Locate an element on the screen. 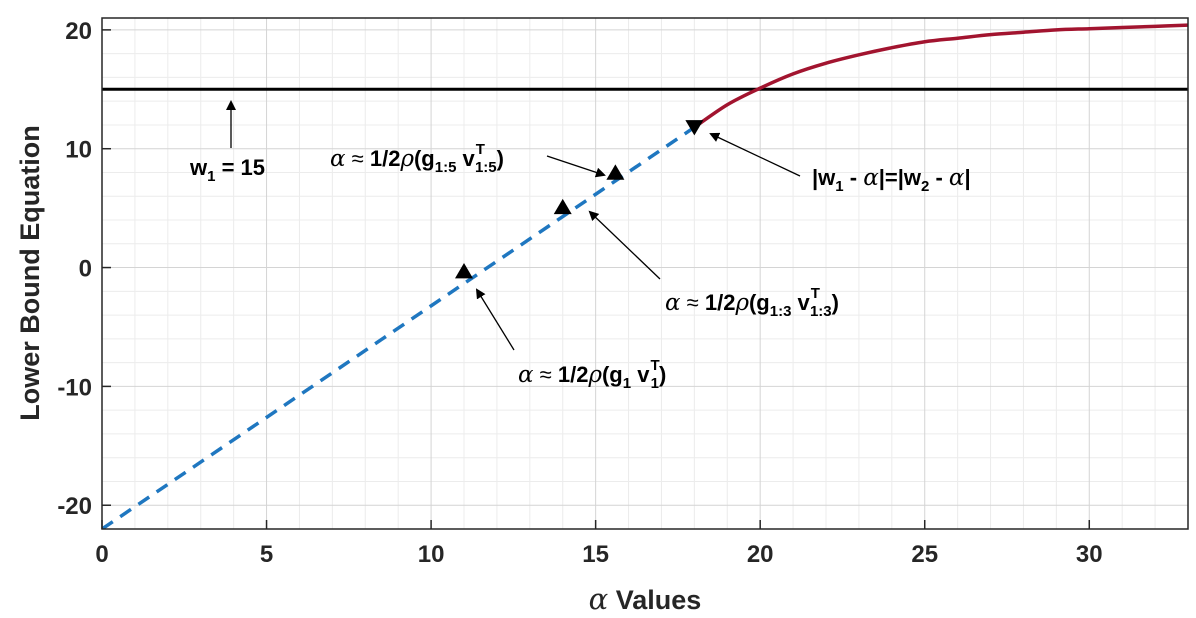 The height and width of the screenshot is (618, 1196). x-axis-title: α Values is located at coordinates (645, 599).